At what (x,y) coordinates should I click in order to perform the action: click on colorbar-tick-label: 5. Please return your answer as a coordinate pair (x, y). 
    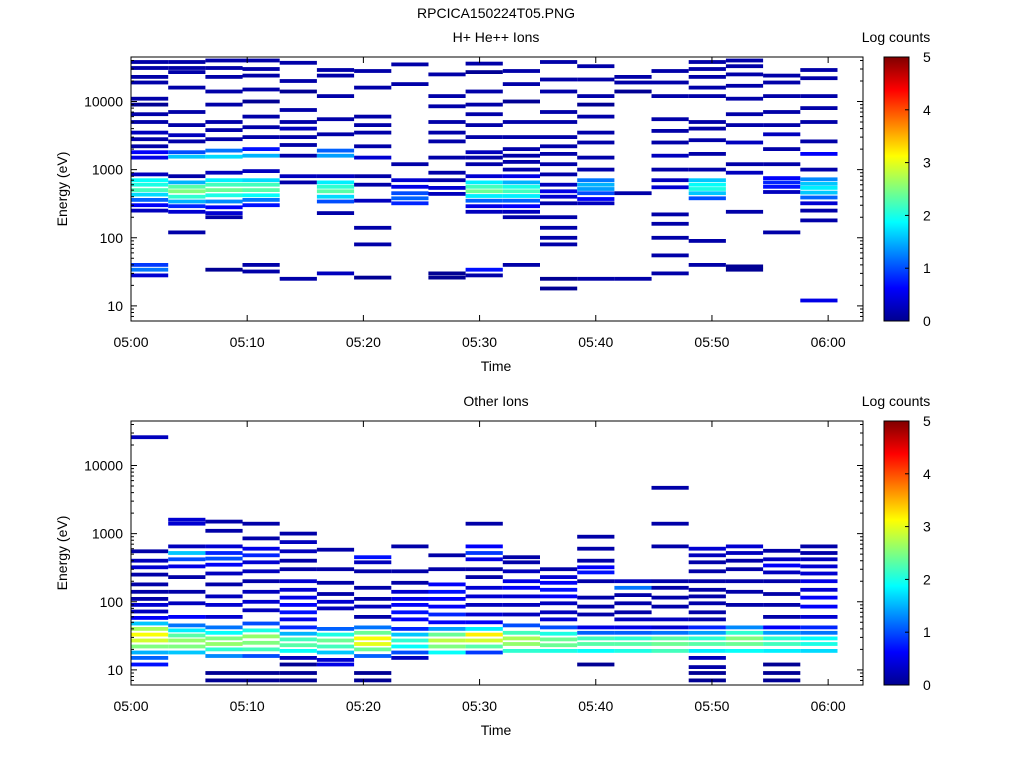
    Looking at the image, I should click on (927, 421).